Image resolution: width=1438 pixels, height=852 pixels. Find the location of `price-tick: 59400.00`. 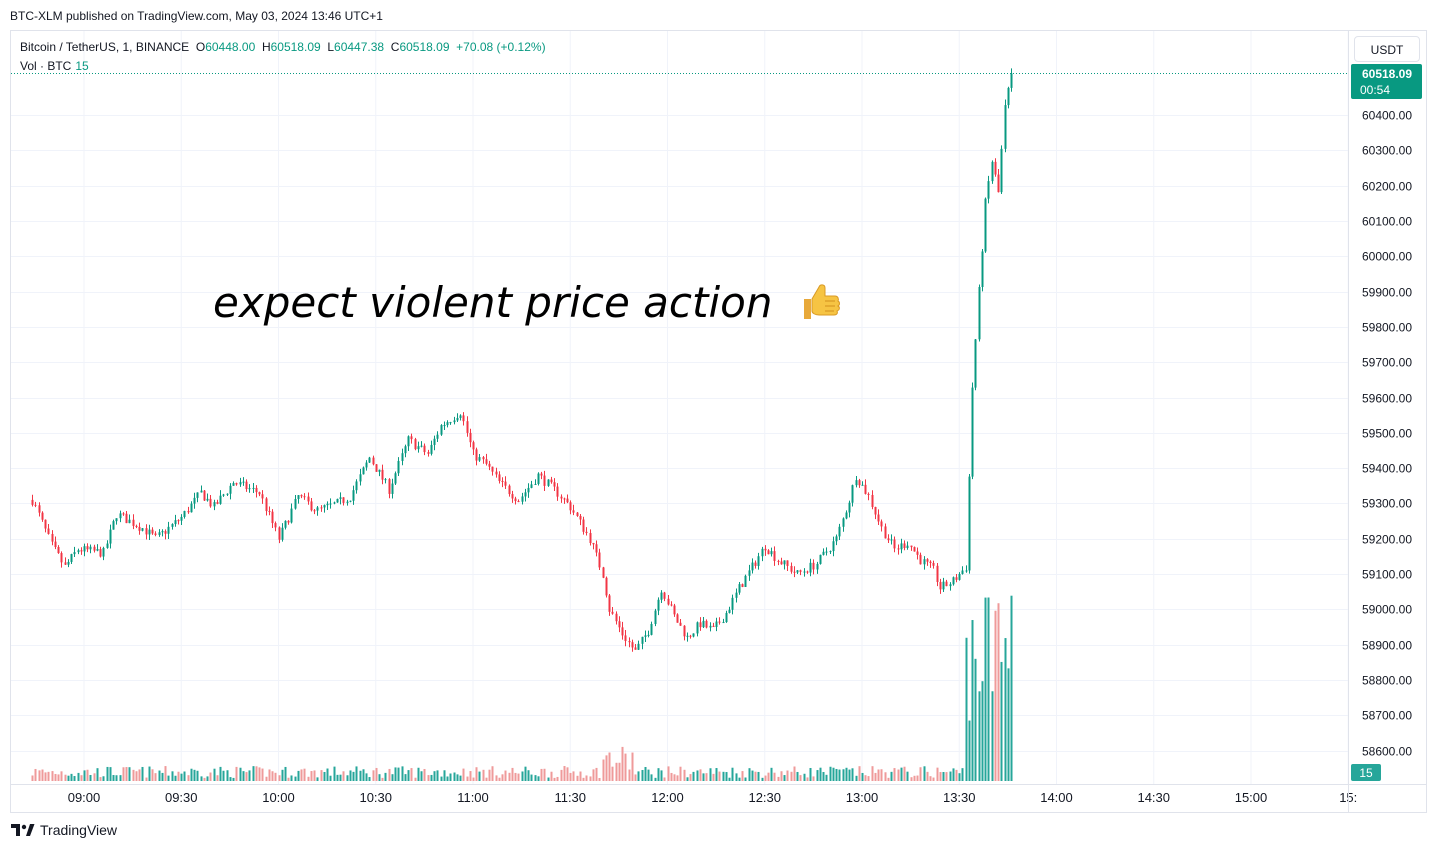

price-tick: 59400.00 is located at coordinates (1387, 469).